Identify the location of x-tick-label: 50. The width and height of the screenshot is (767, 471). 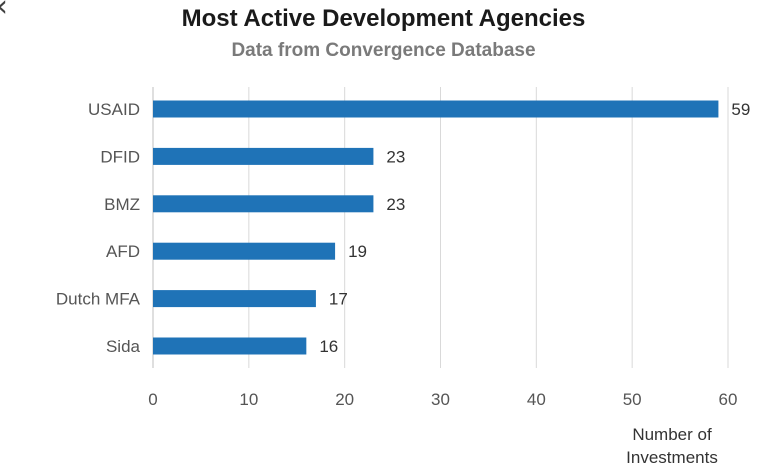
(632, 399).